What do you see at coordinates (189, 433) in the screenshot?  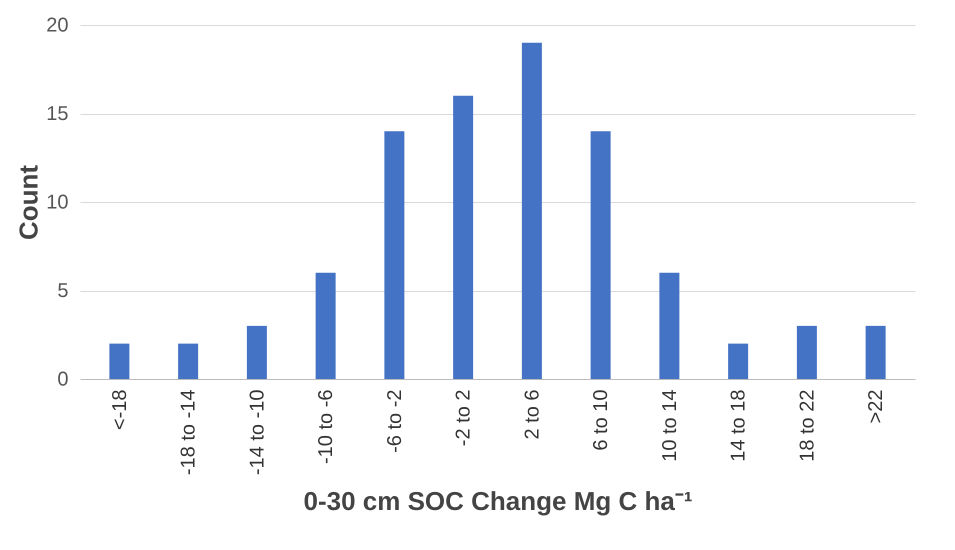 I see `x-tick-label: -18 to -14` at bounding box center [189, 433].